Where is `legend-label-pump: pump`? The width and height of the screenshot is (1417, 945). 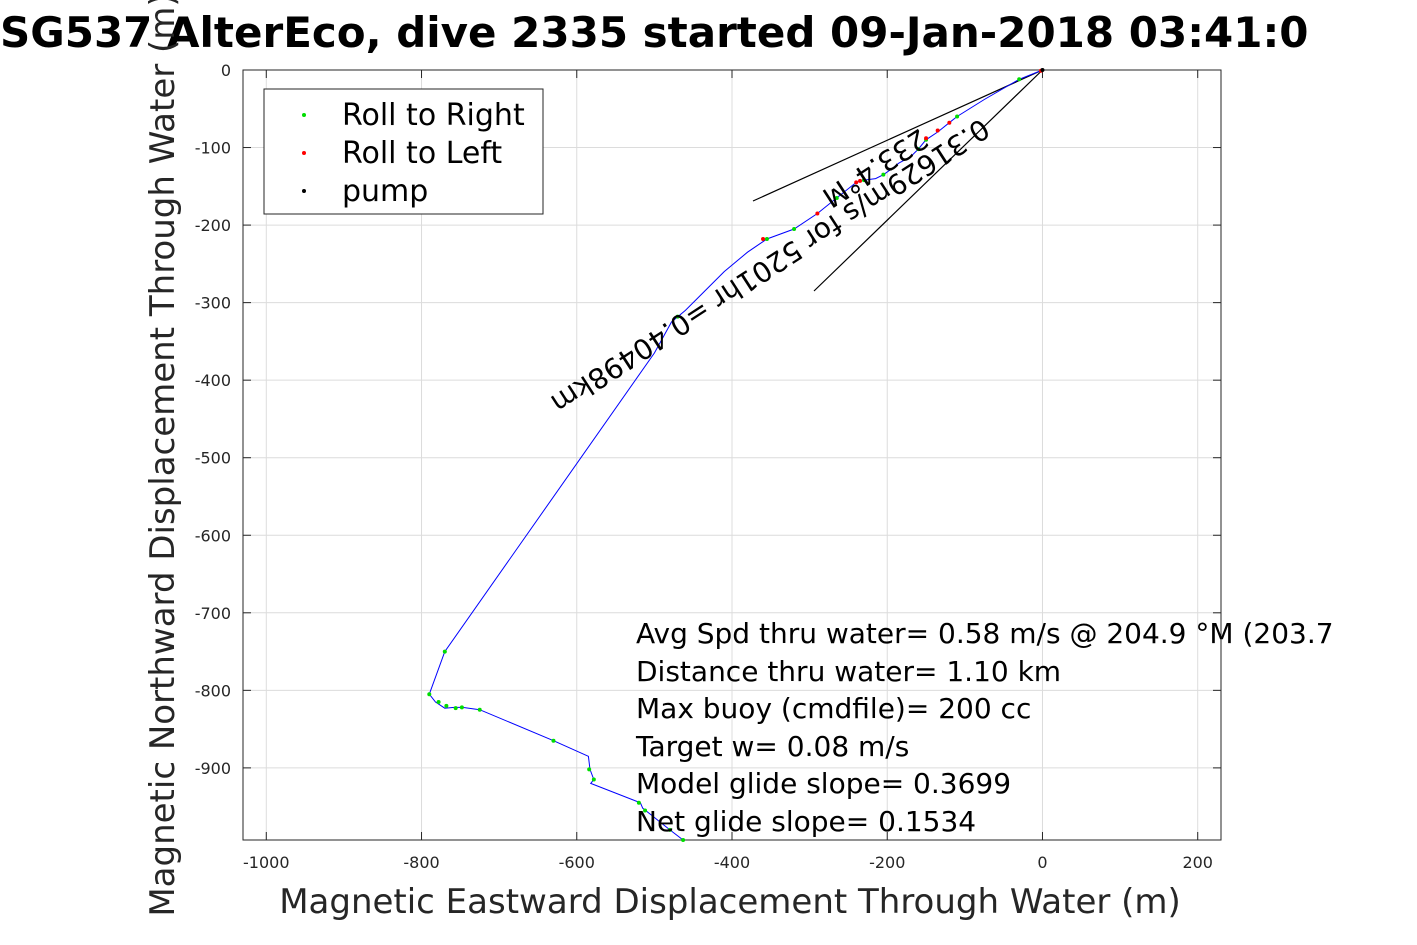
legend-label-pump: pump is located at coordinates (385, 191).